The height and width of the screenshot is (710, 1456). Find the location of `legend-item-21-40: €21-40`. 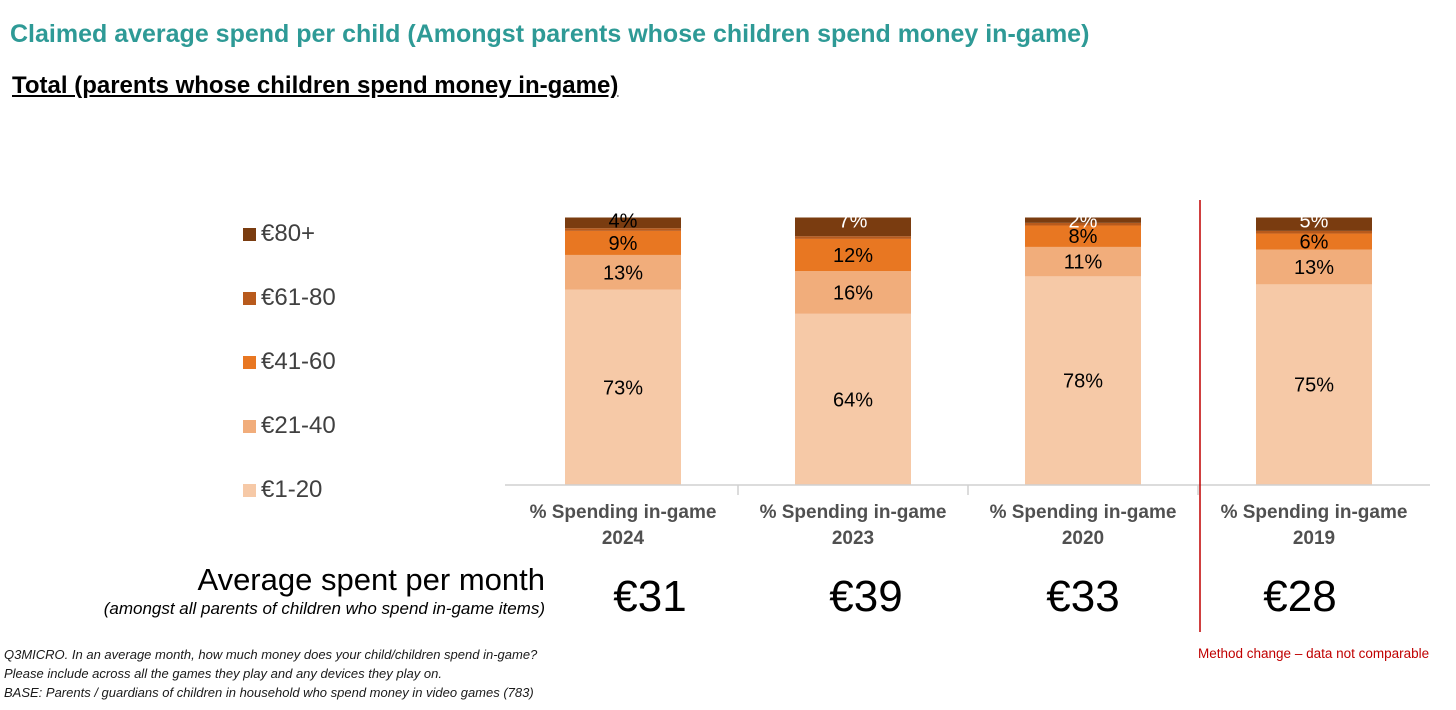

legend-item-21-40: €21-40 is located at coordinates (289, 426).